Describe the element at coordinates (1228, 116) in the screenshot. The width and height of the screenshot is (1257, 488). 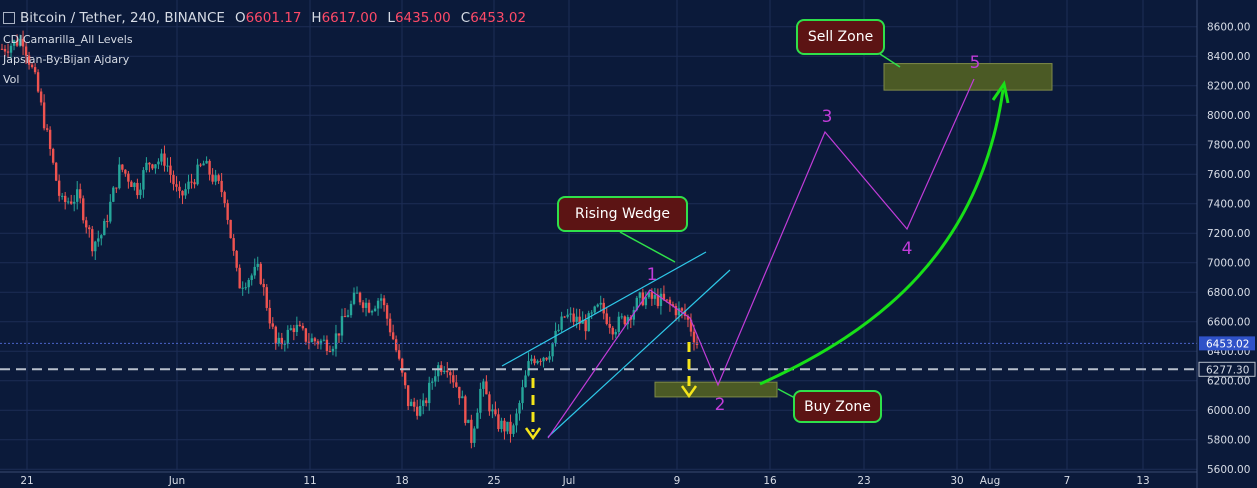
I see `y-tick-label: 8000.00` at that location.